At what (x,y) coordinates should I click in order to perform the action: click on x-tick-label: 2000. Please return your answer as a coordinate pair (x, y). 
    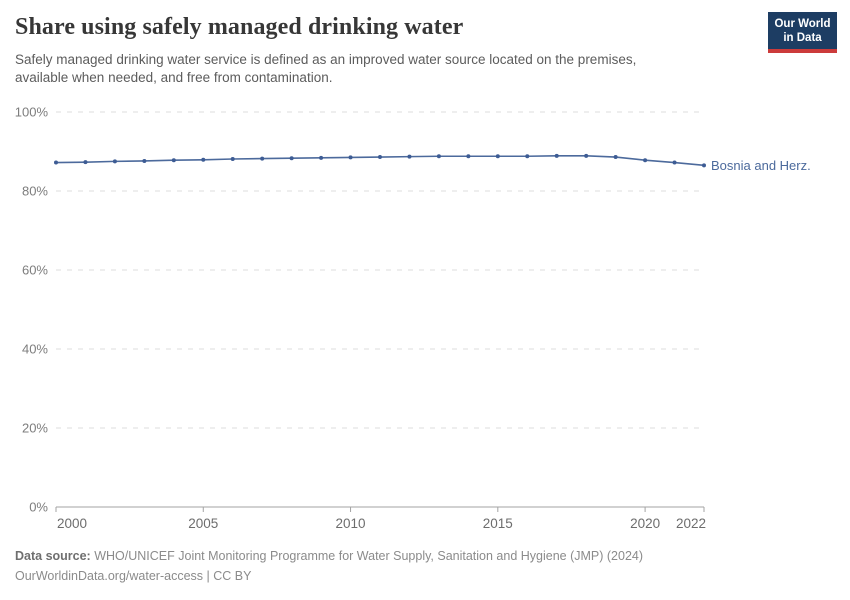
    Looking at the image, I should click on (72, 523).